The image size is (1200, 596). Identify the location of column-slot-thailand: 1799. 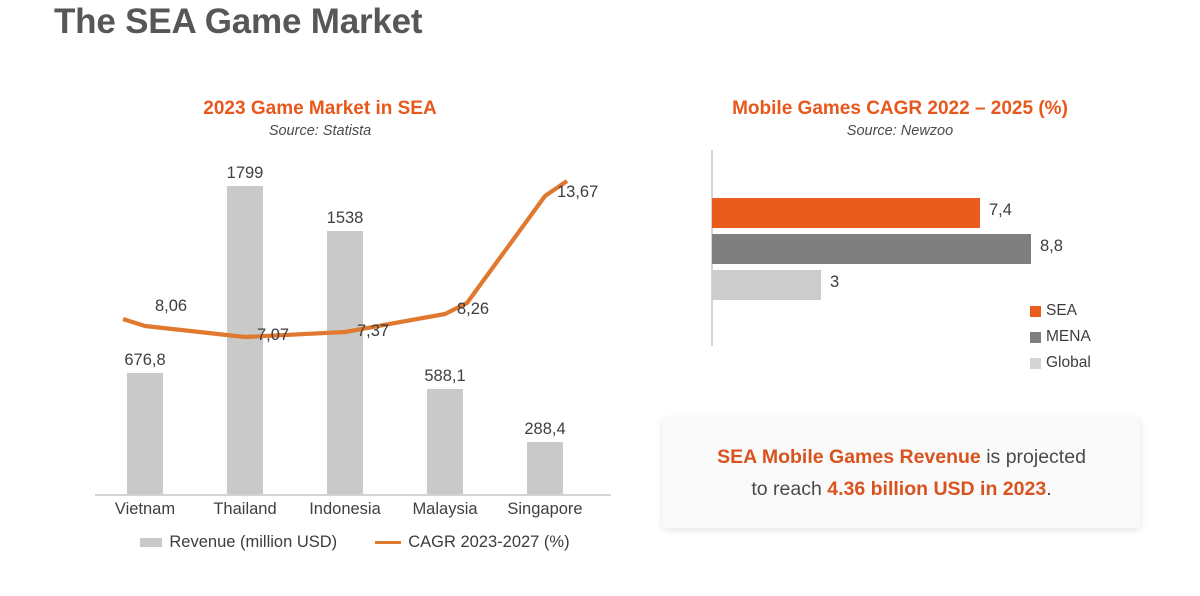
(245, 321).